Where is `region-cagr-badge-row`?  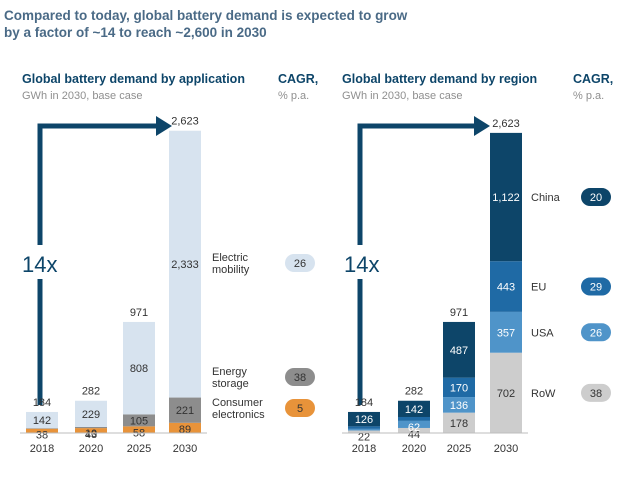 region-cagr-badge-row is located at coordinates (596, 392).